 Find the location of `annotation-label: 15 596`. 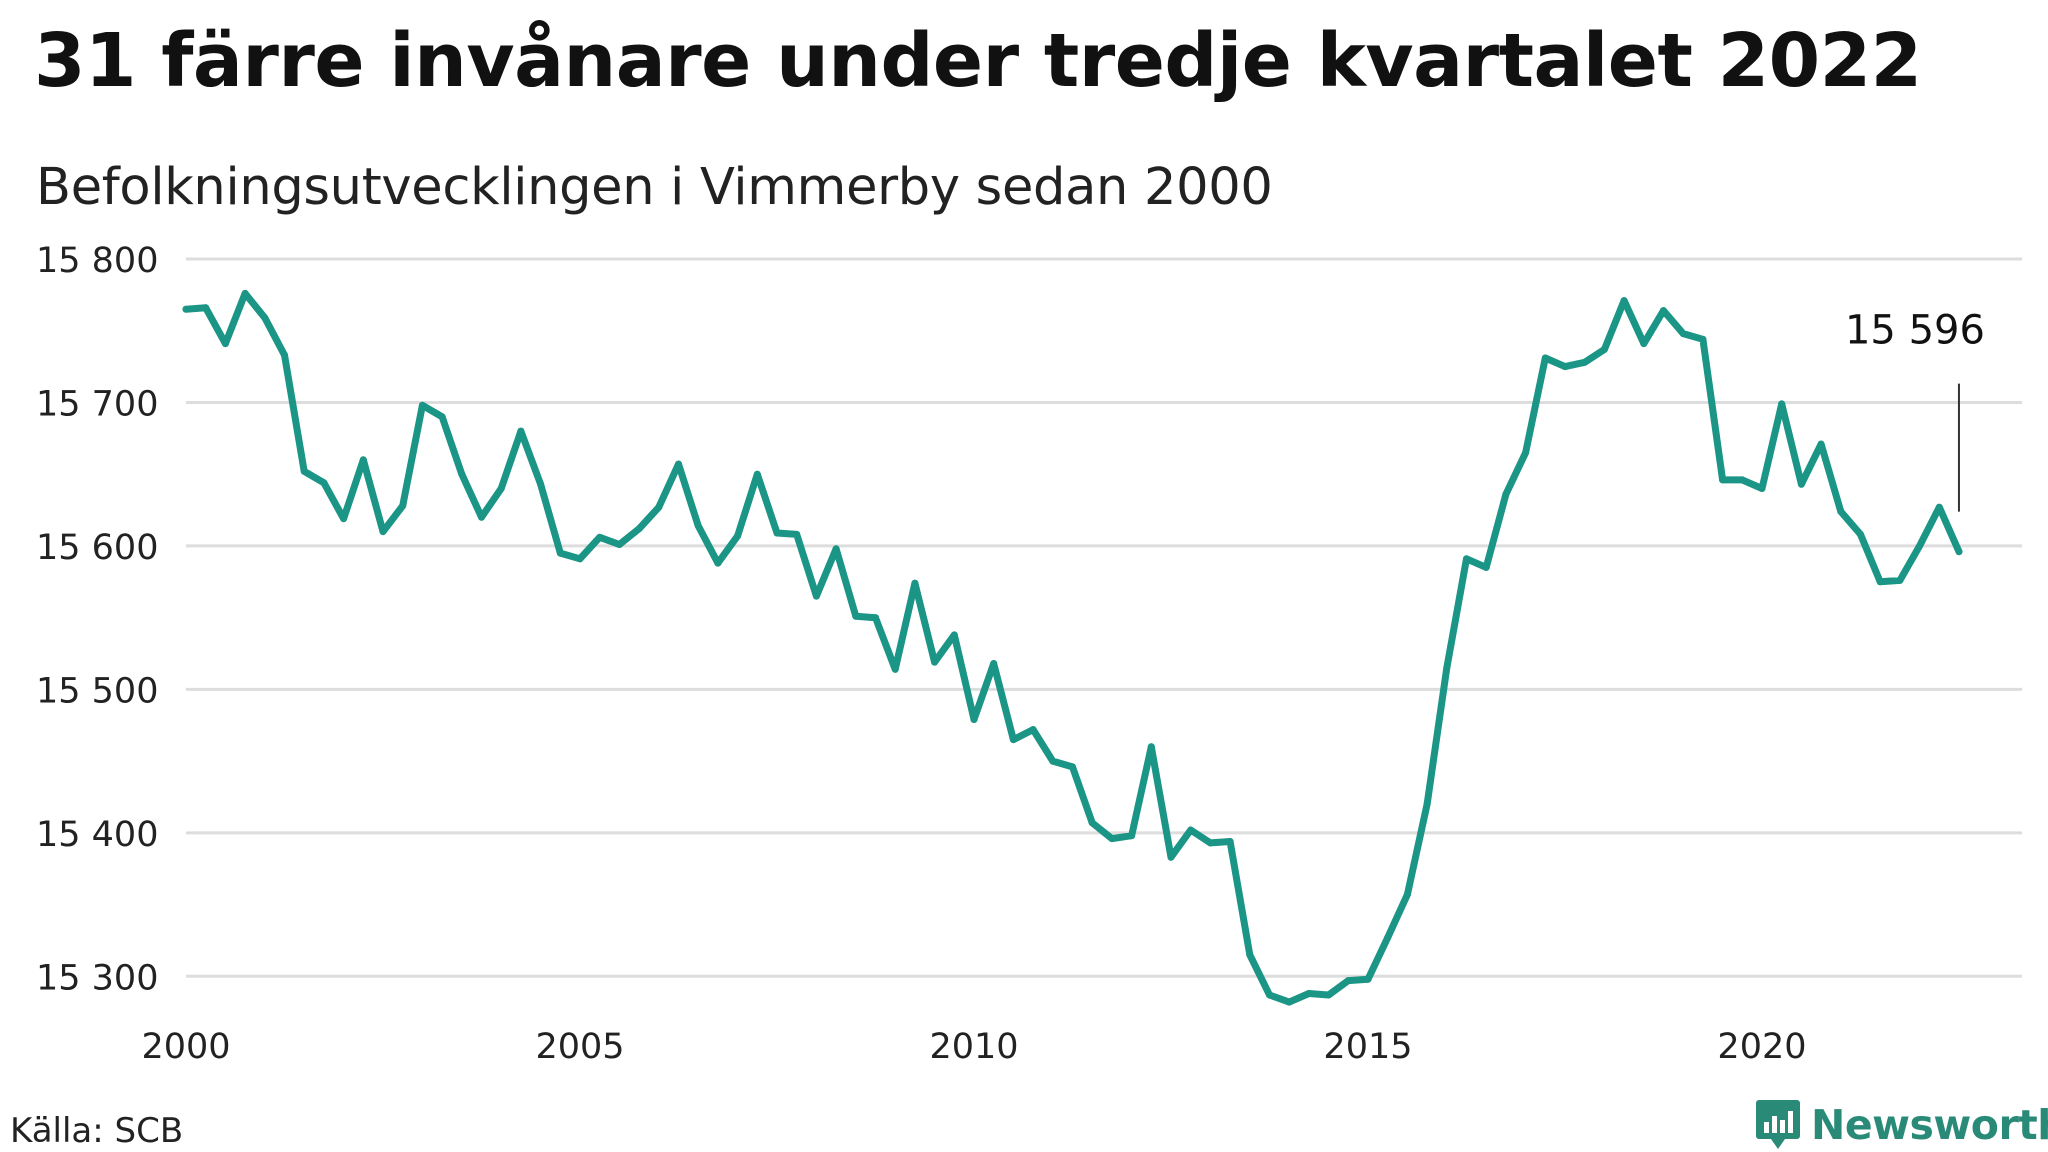

annotation-label: 15 596 is located at coordinates (1915, 331).